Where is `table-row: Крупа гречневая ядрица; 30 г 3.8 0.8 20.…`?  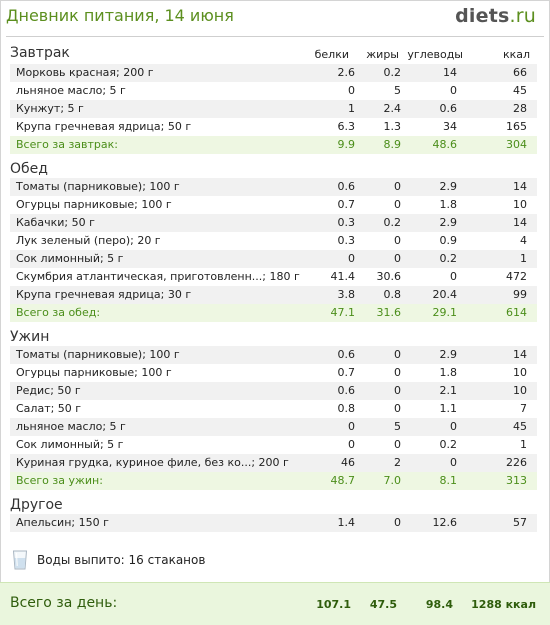 table-row: Крупа гречневая ядрица; 30 г 3.8 0.8 20.… is located at coordinates (273, 295).